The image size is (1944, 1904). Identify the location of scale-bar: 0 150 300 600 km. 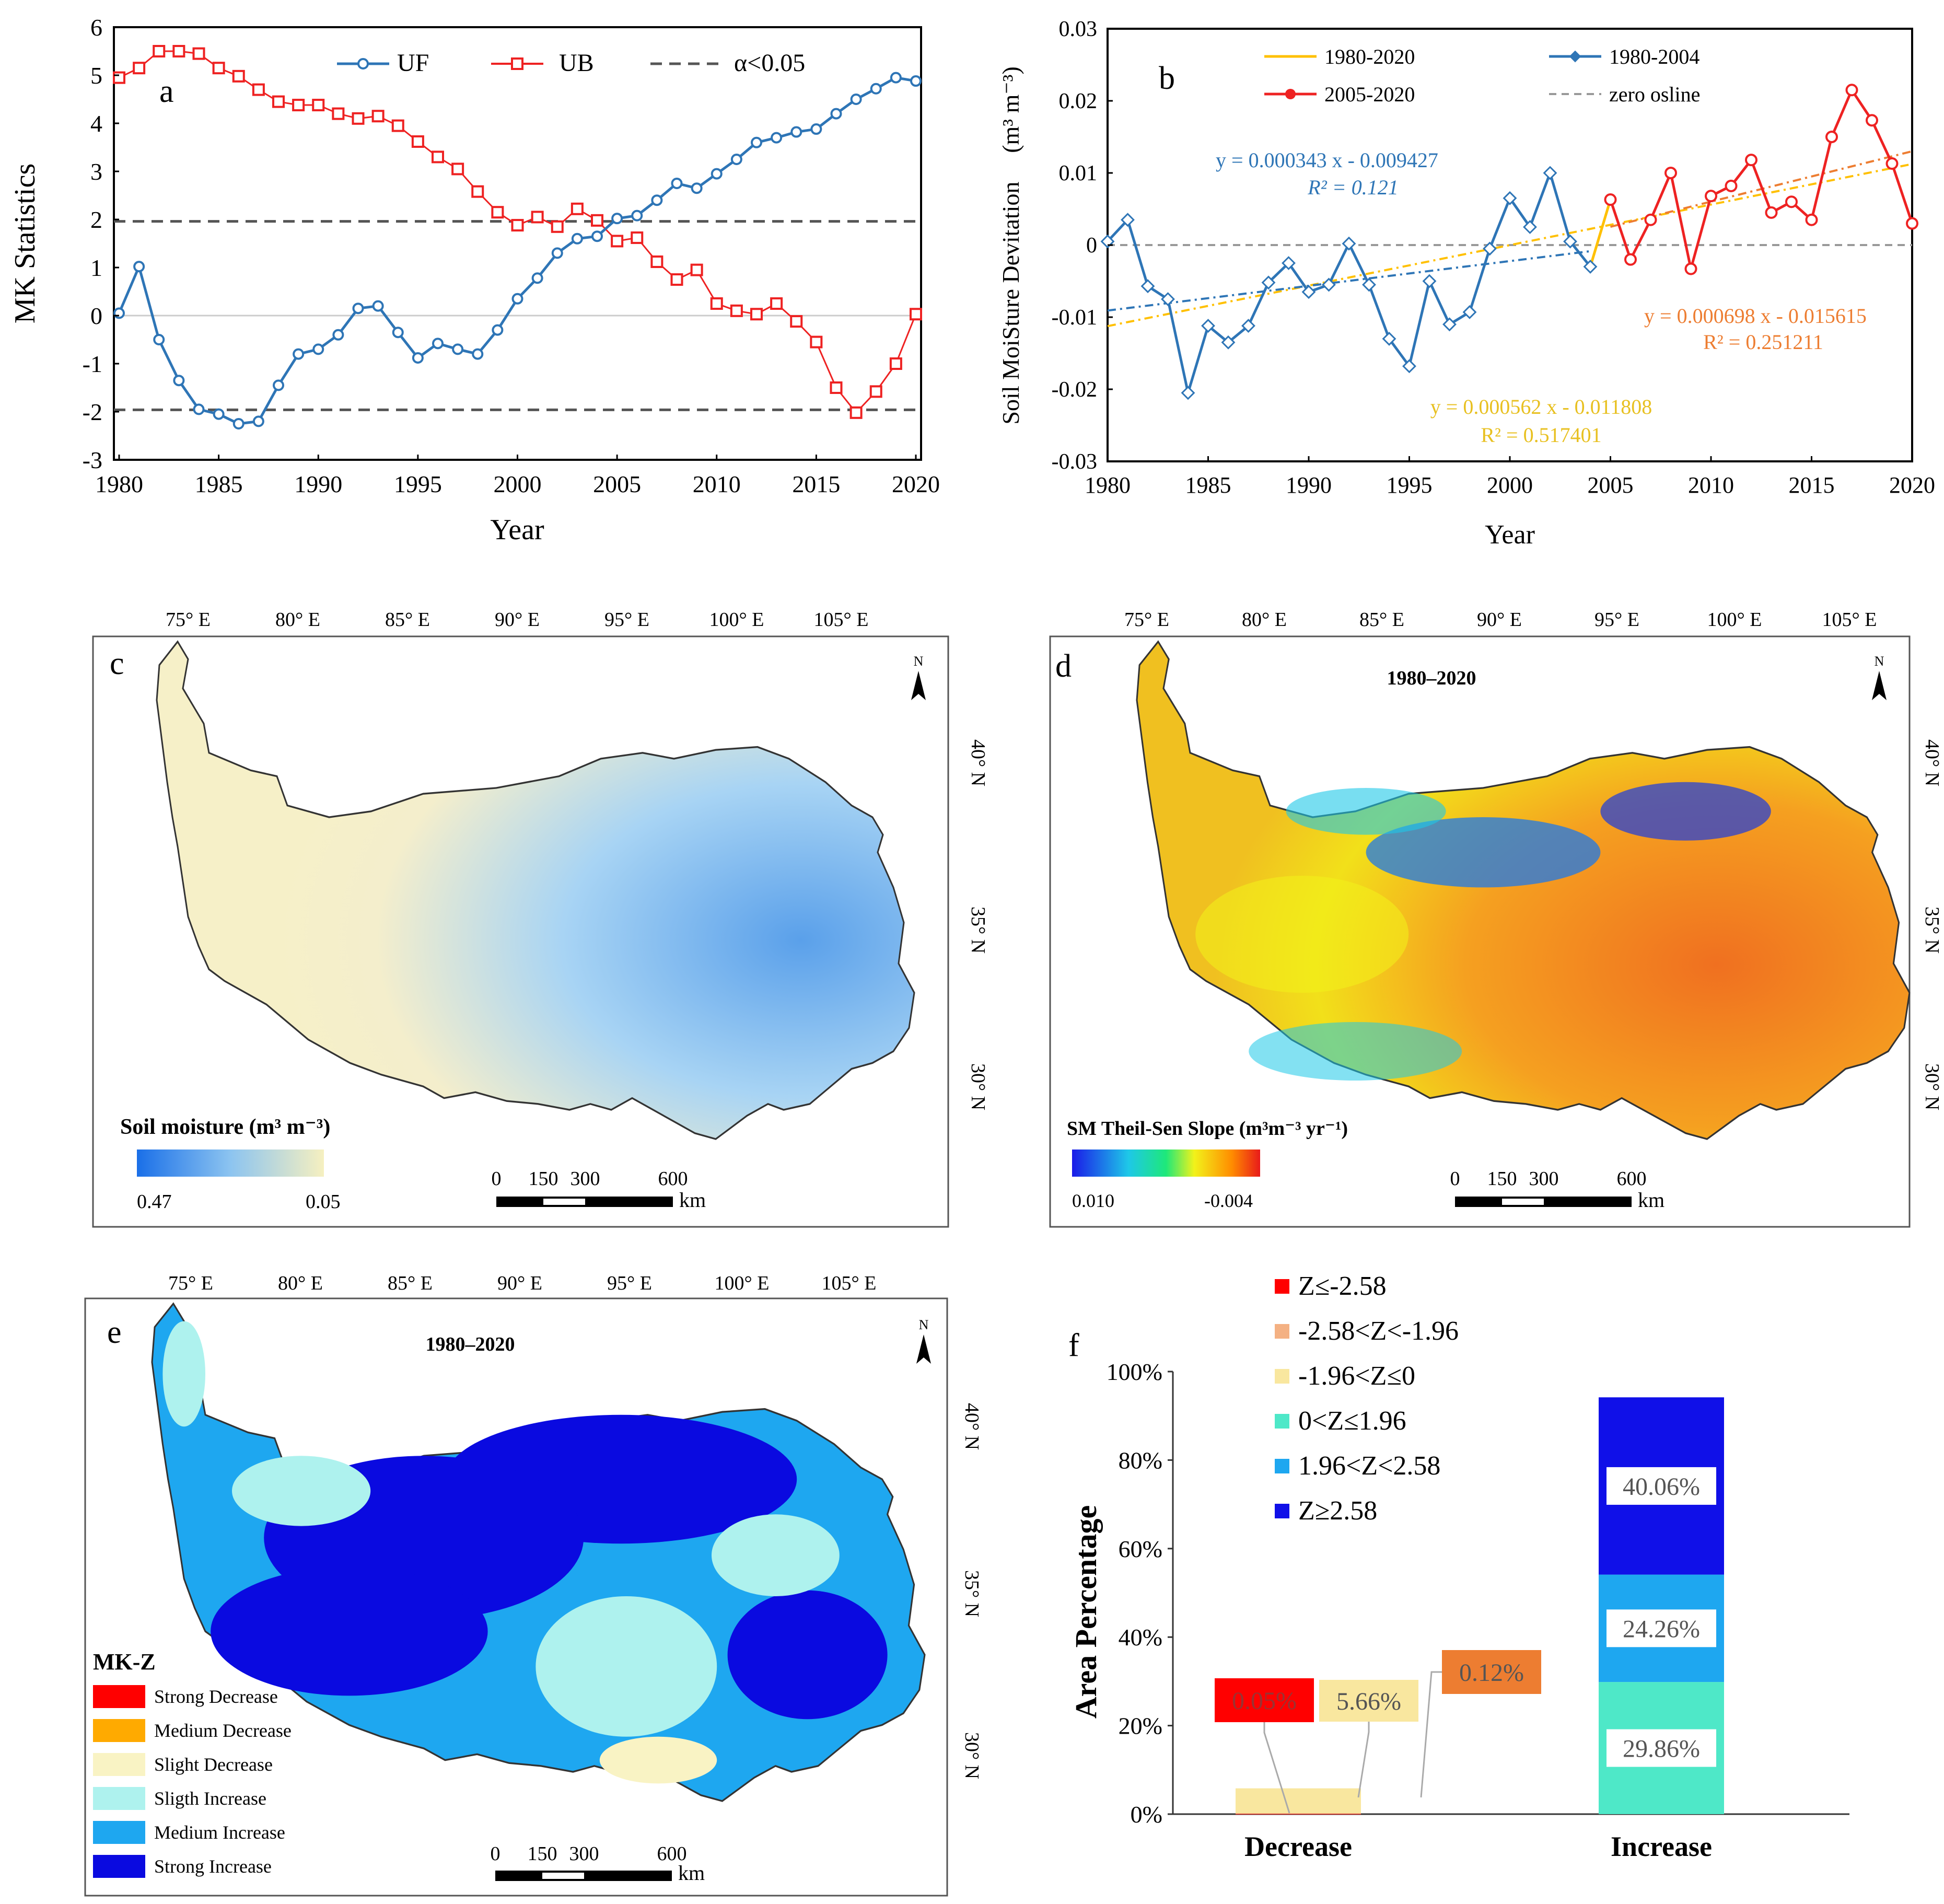
(598, 1864).